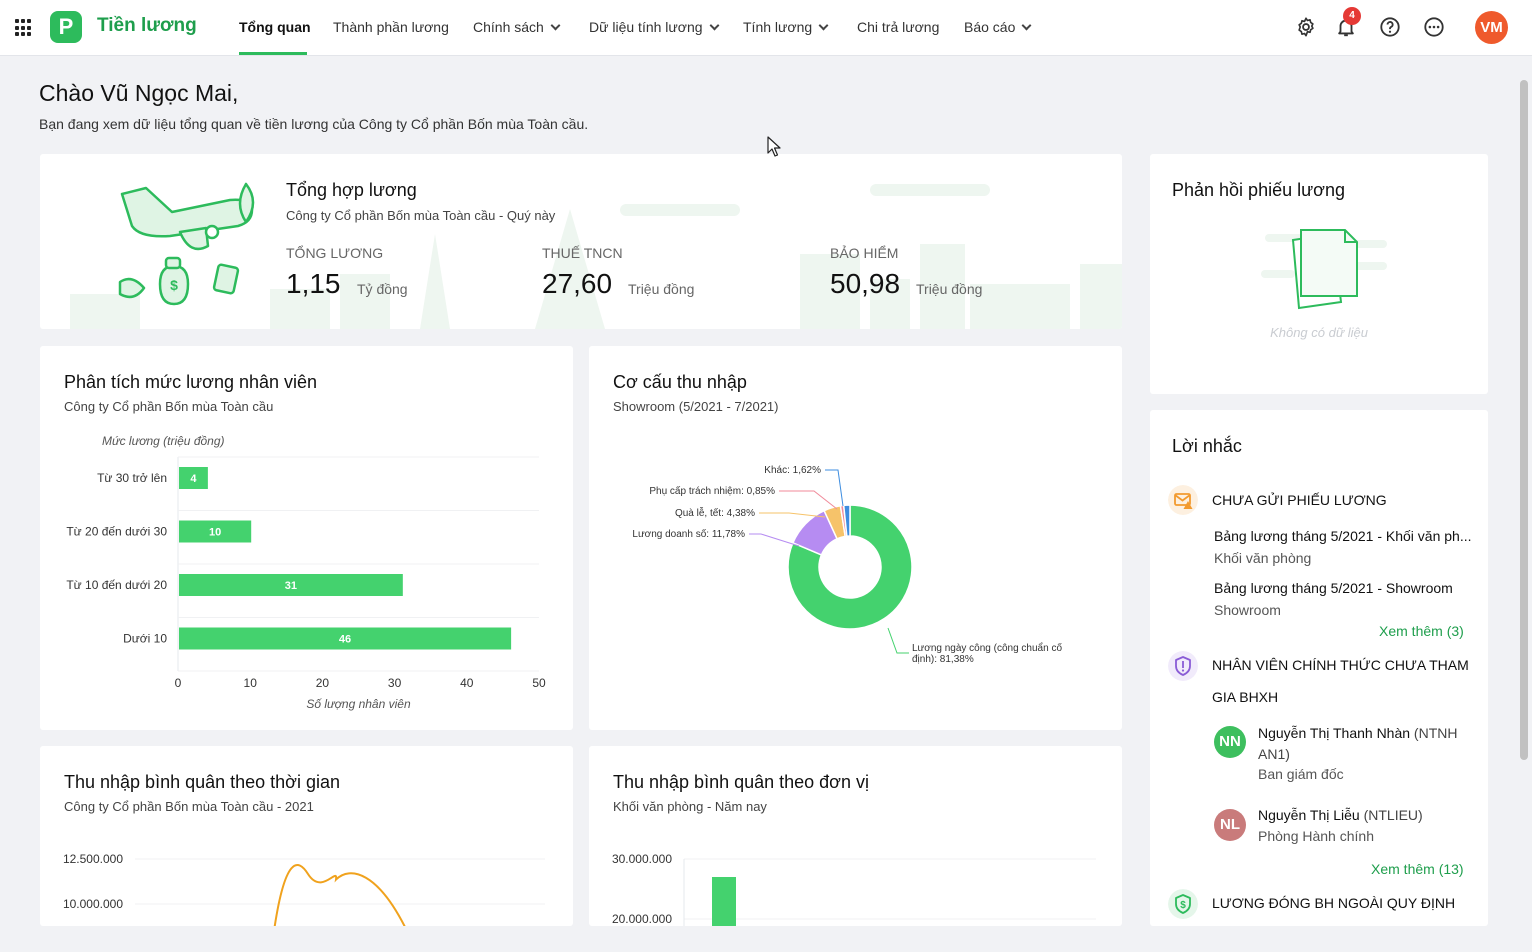 The image size is (1532, 952). I want to click on y-tick-label: 12.500.000, so click(93, 859).